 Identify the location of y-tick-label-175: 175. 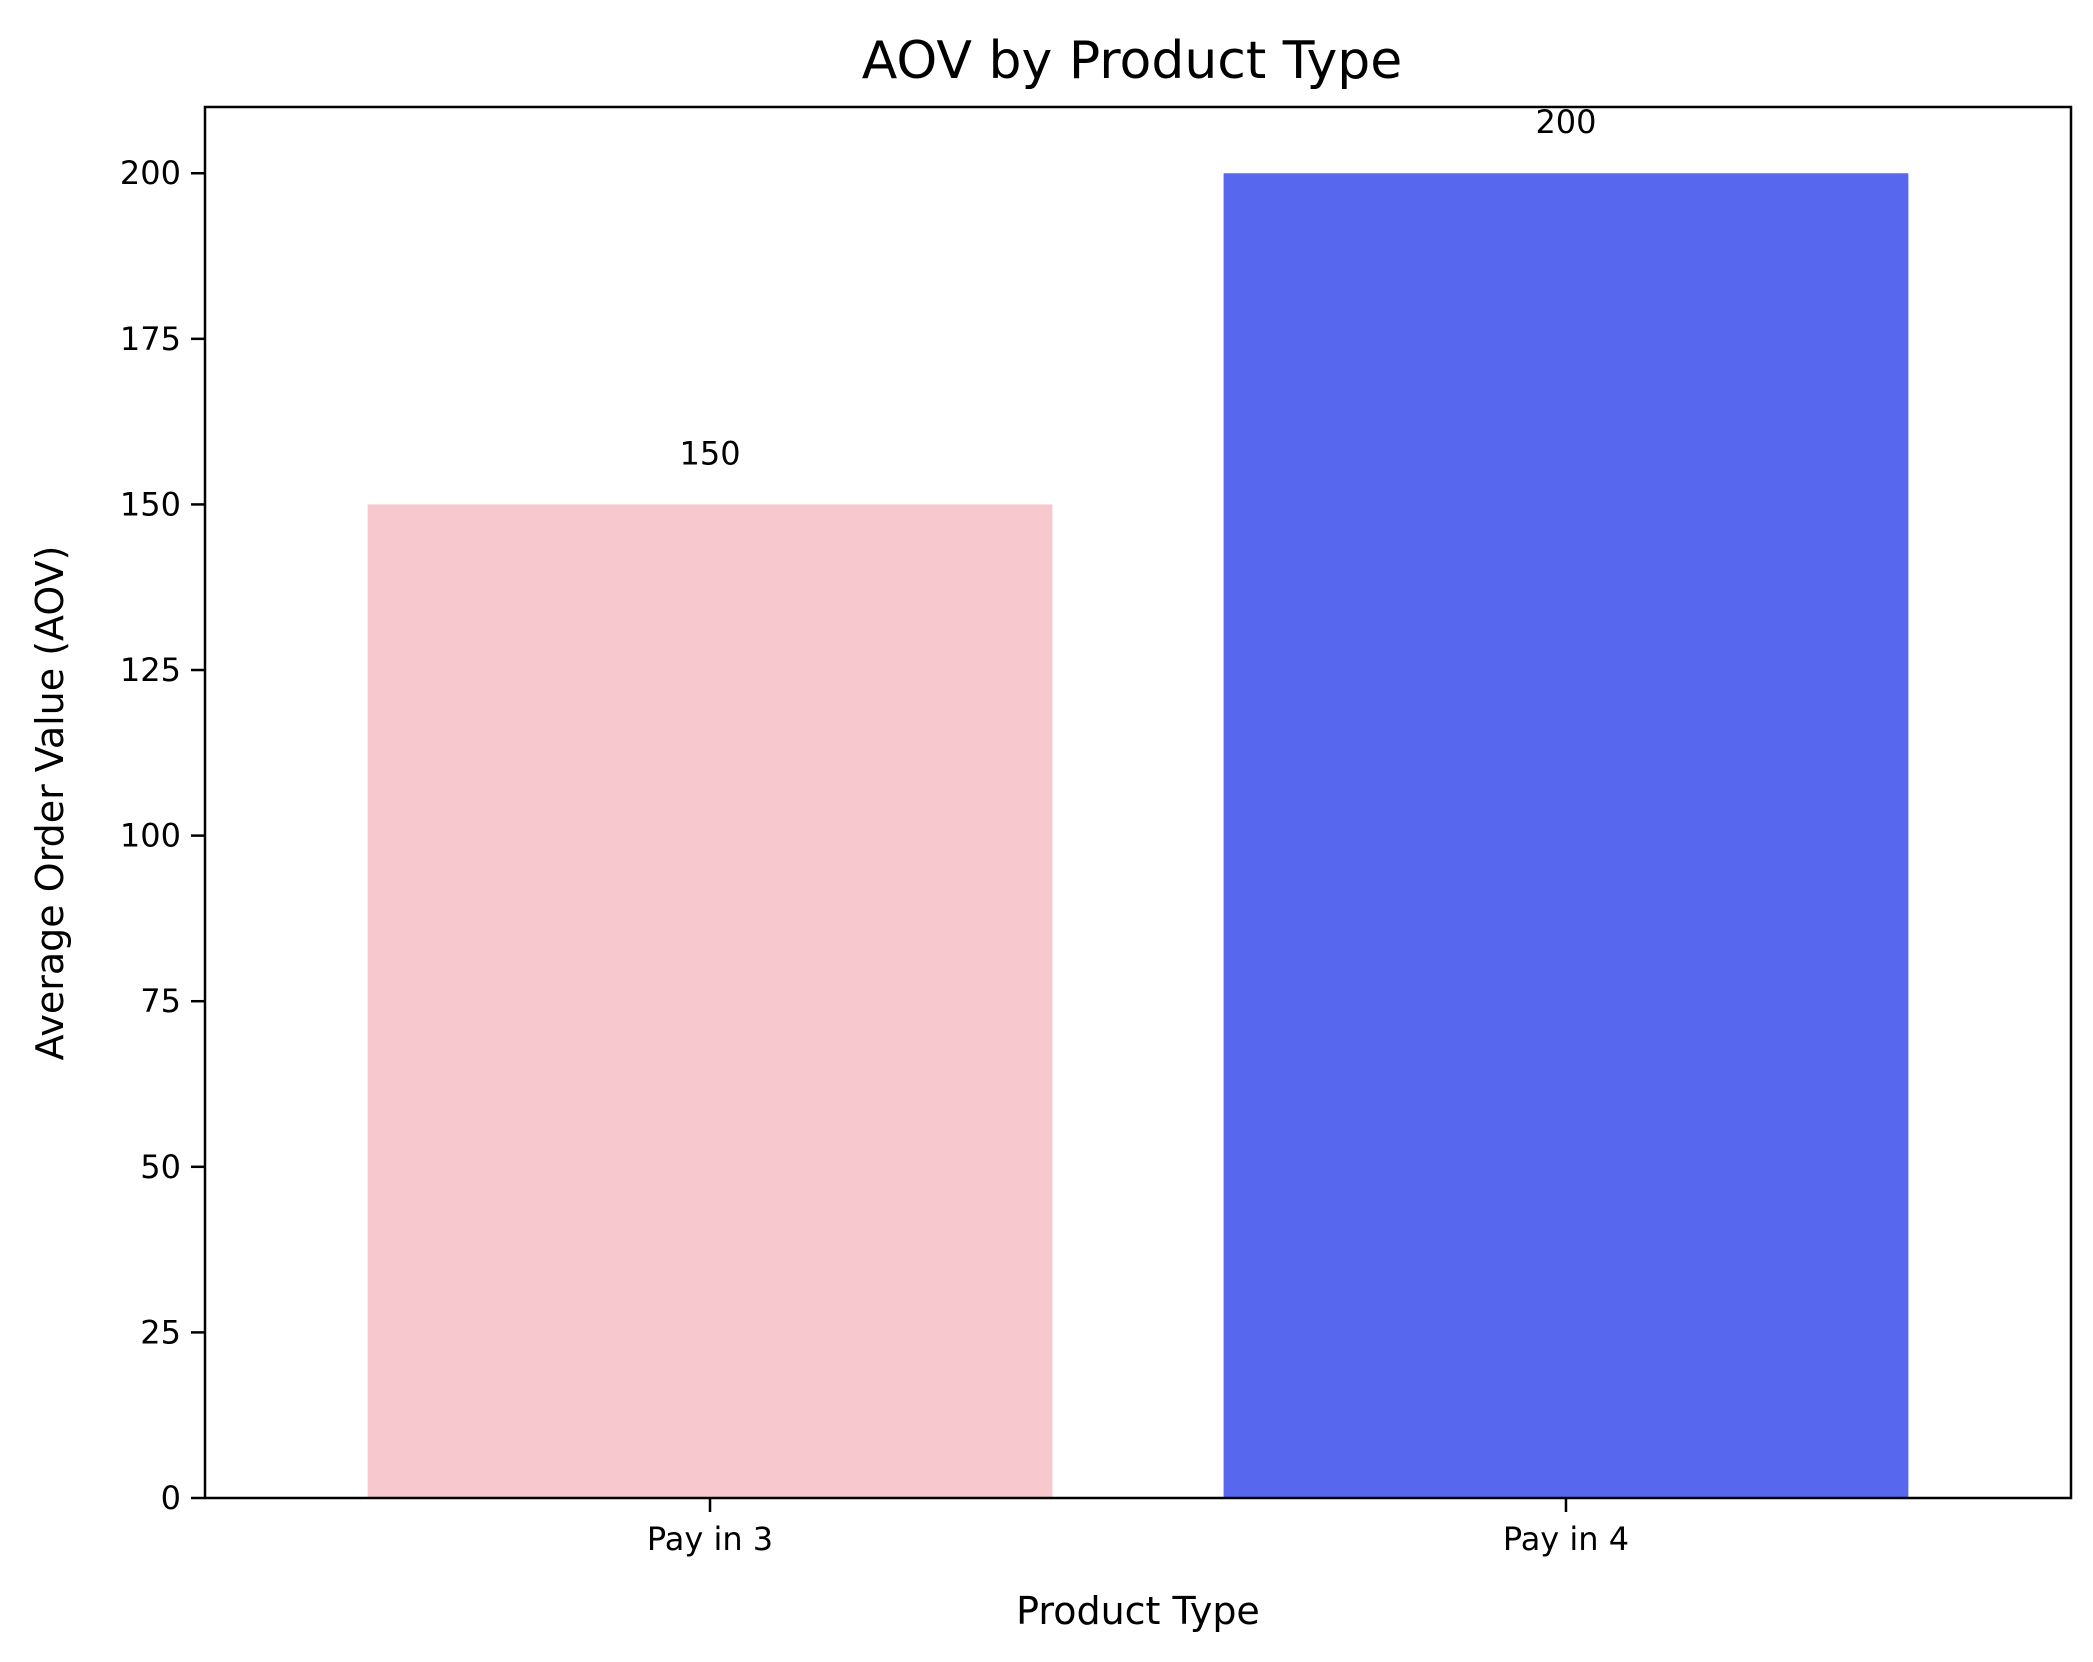
(150, 339).